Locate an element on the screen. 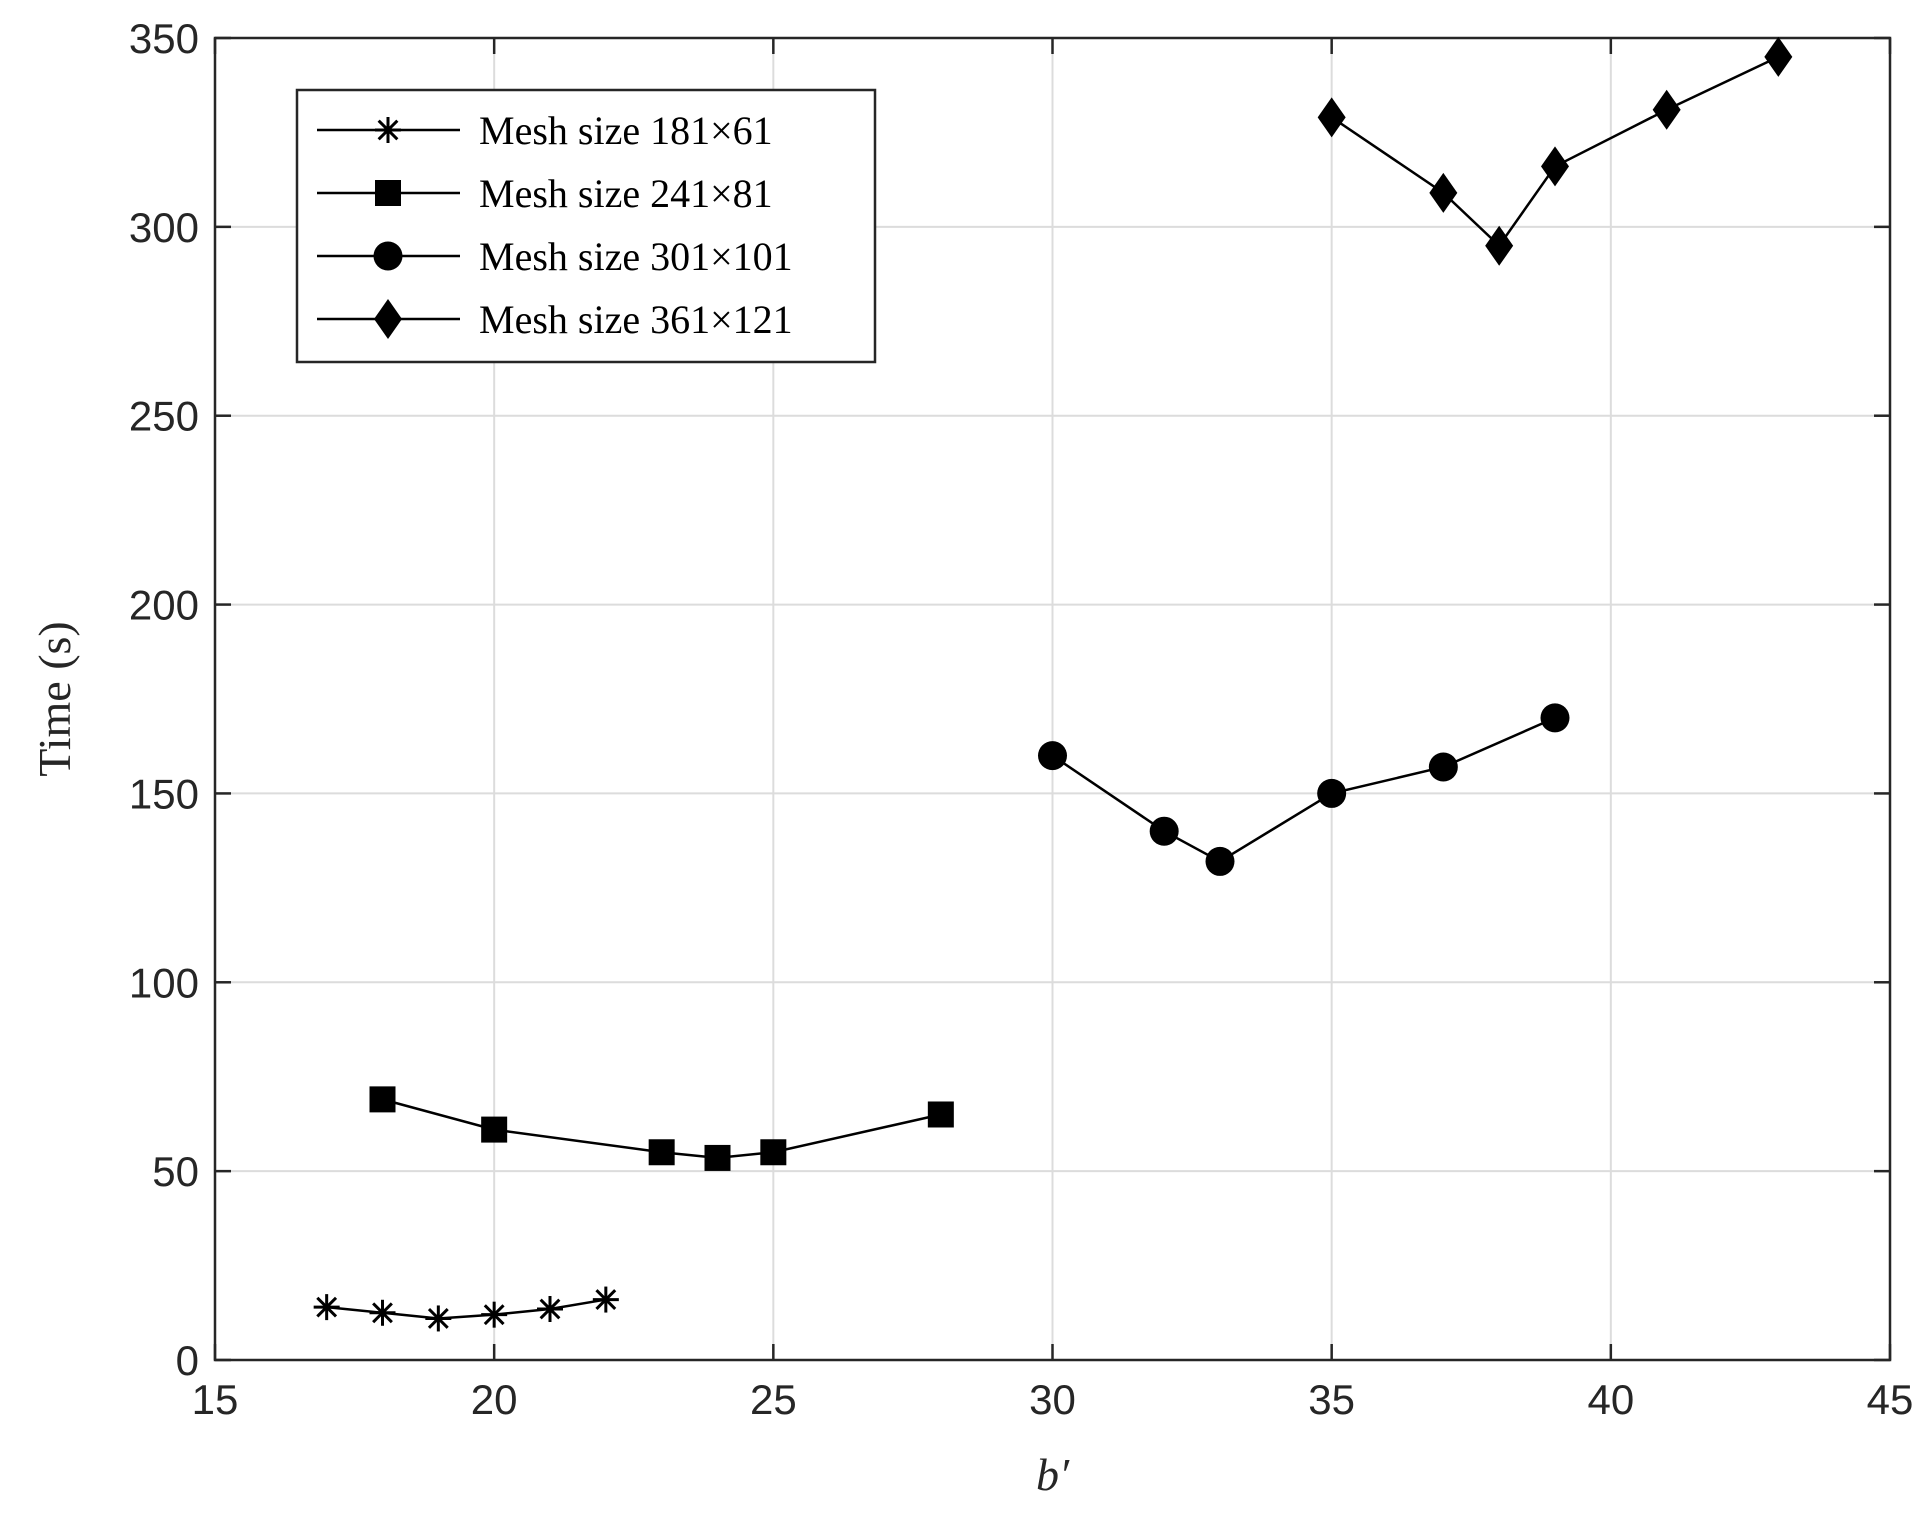  y-tick-label: 50 is located at coordinates (175, 1171).